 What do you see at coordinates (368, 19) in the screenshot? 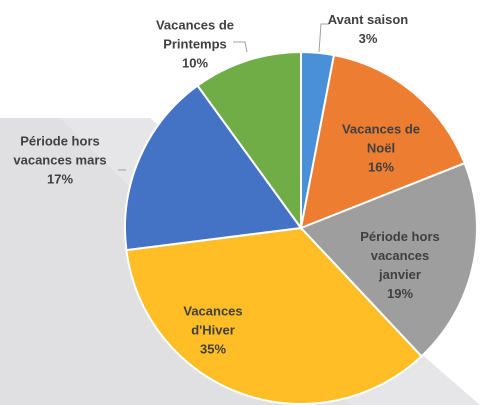
I see `category-label: Avant saison` at bounding box center [368, 19].